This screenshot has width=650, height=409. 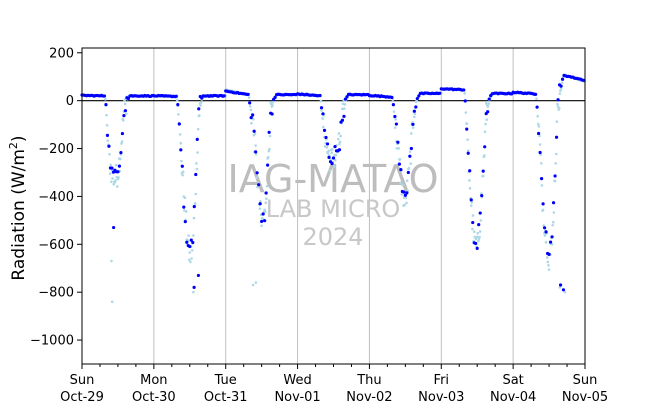 I want to click on x-tick-day: Thu, so click(x=368, y=380).